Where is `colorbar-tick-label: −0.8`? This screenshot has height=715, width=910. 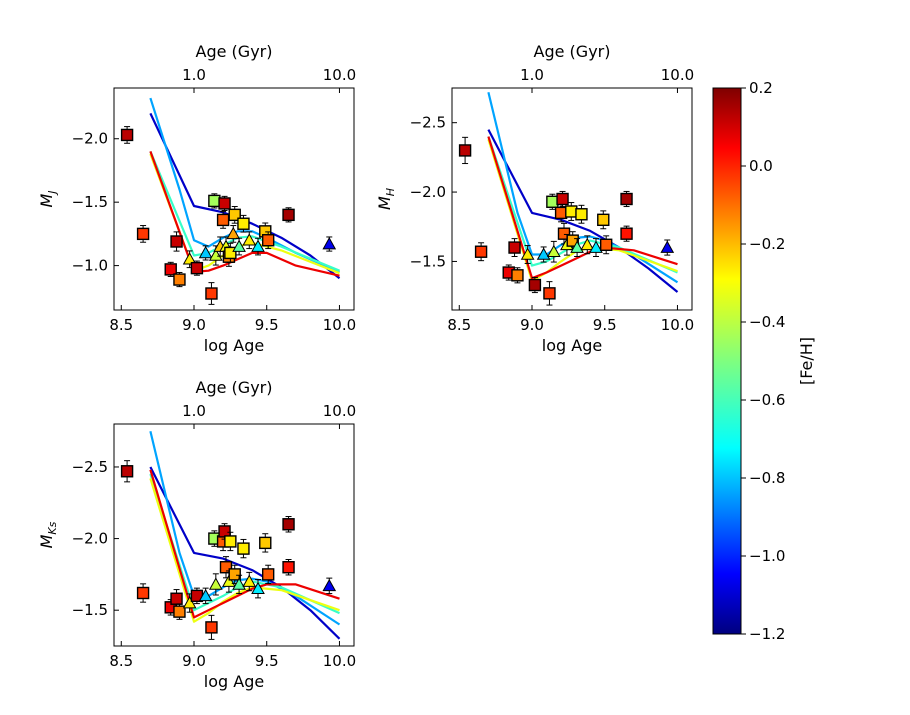 colorbar-tick-label: −0.8 is located at coordinates (767, 478).